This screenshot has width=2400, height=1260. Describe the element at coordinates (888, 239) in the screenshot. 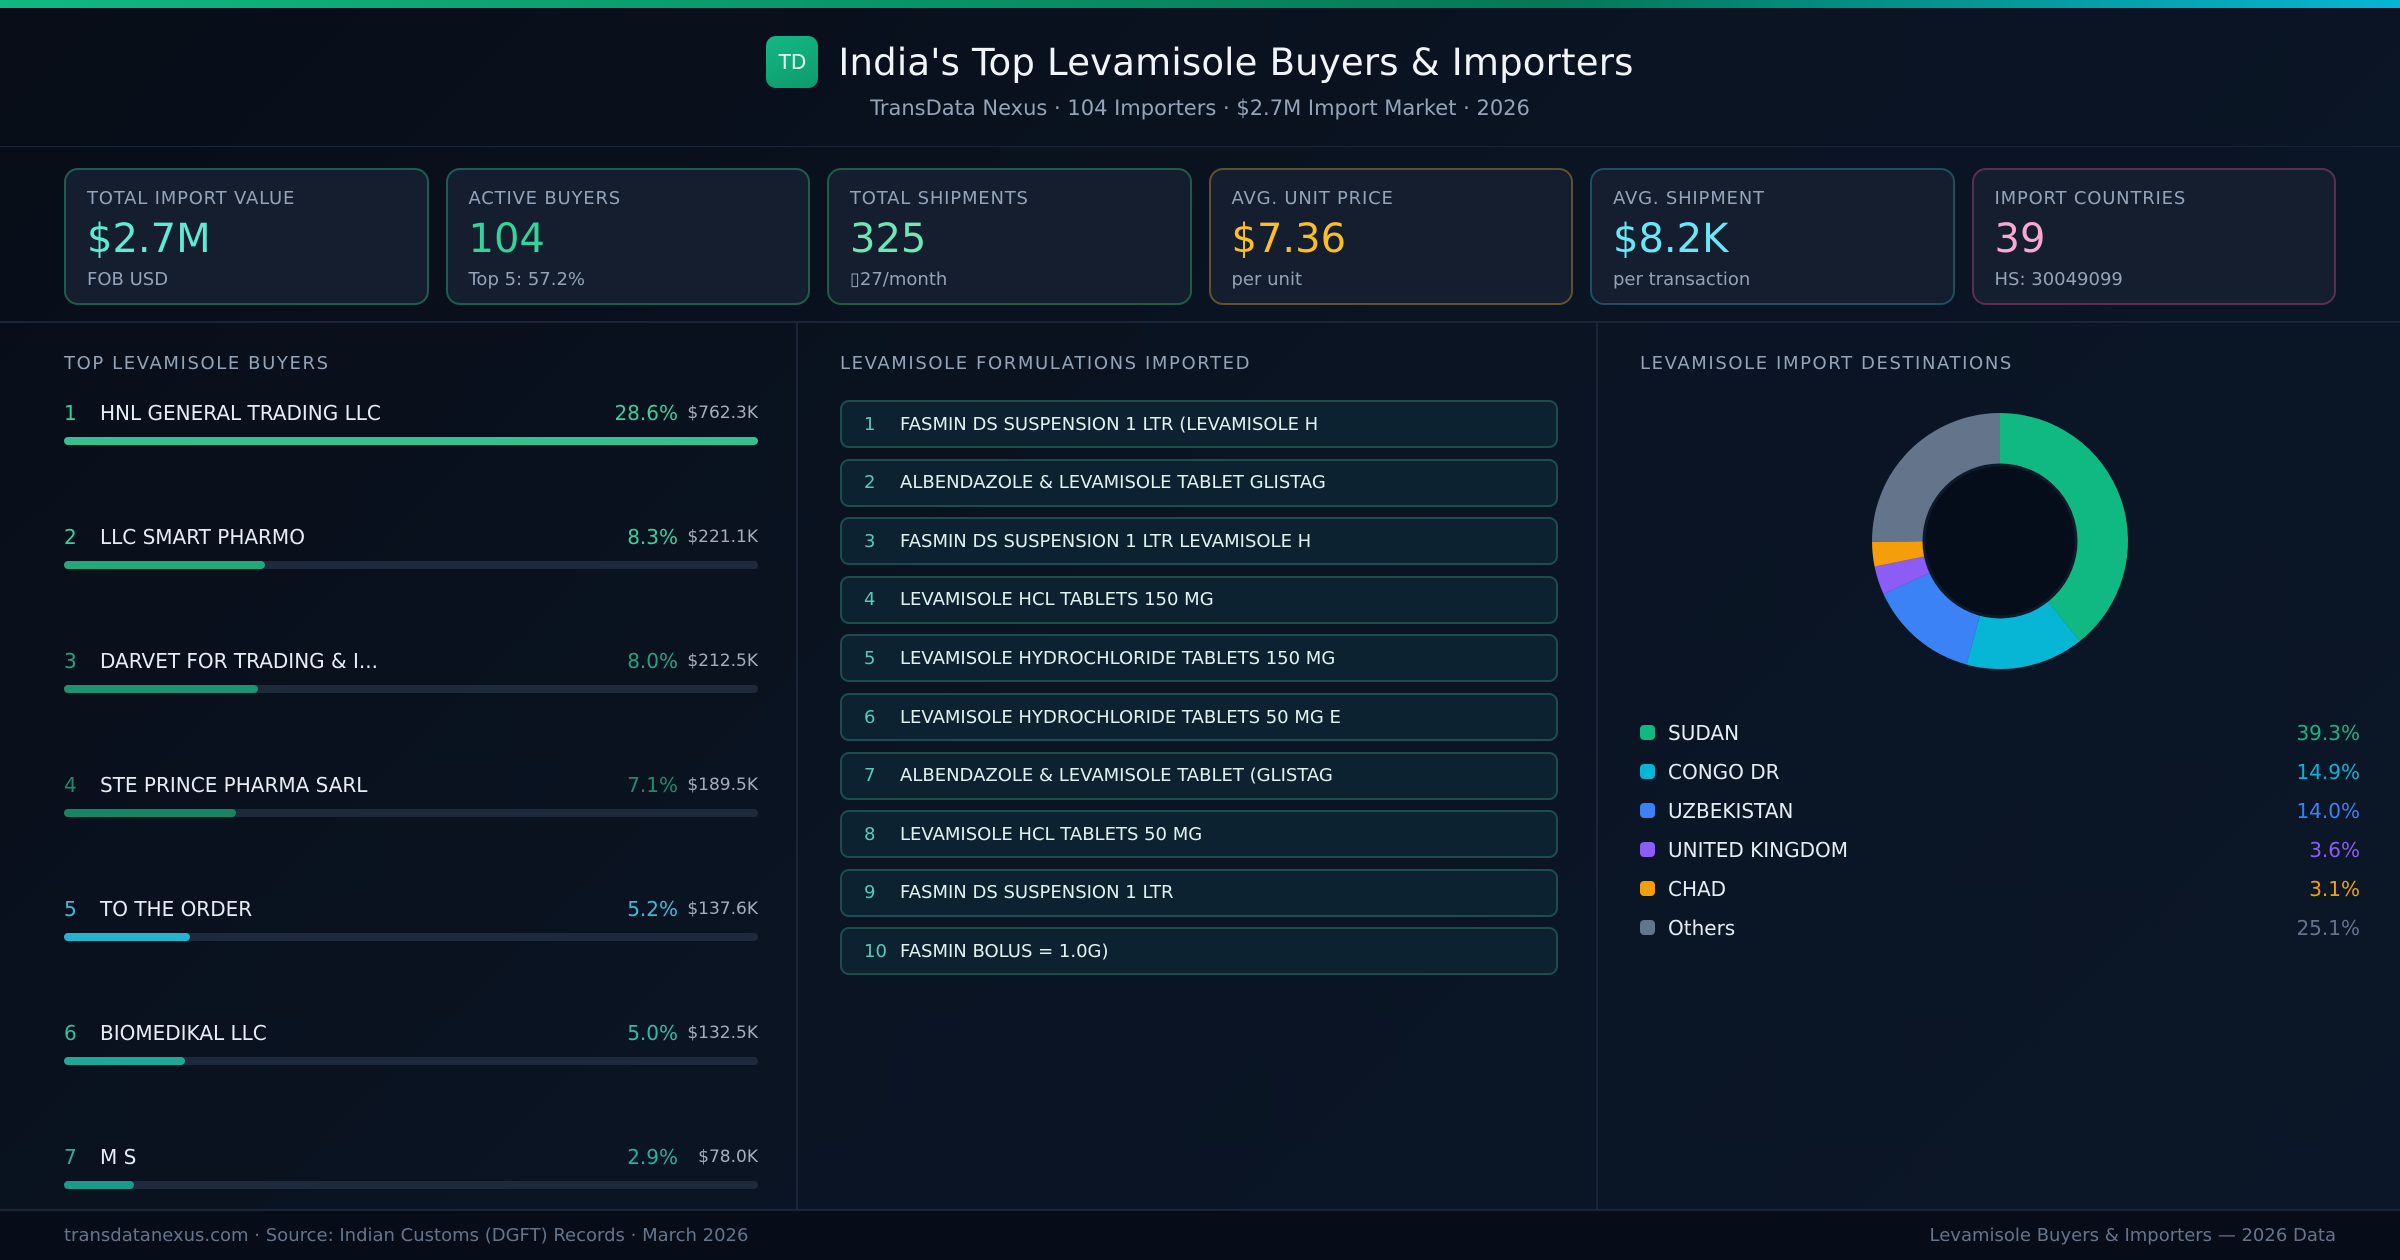

I see `kpi-value: 325` at that location.